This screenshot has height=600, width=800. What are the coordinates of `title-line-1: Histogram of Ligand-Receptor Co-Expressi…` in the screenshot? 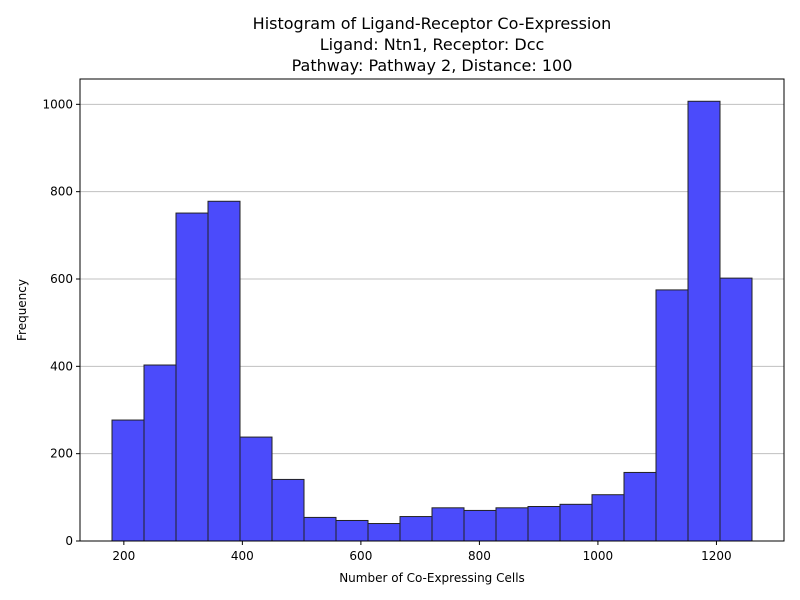 It's located at (432, 23).